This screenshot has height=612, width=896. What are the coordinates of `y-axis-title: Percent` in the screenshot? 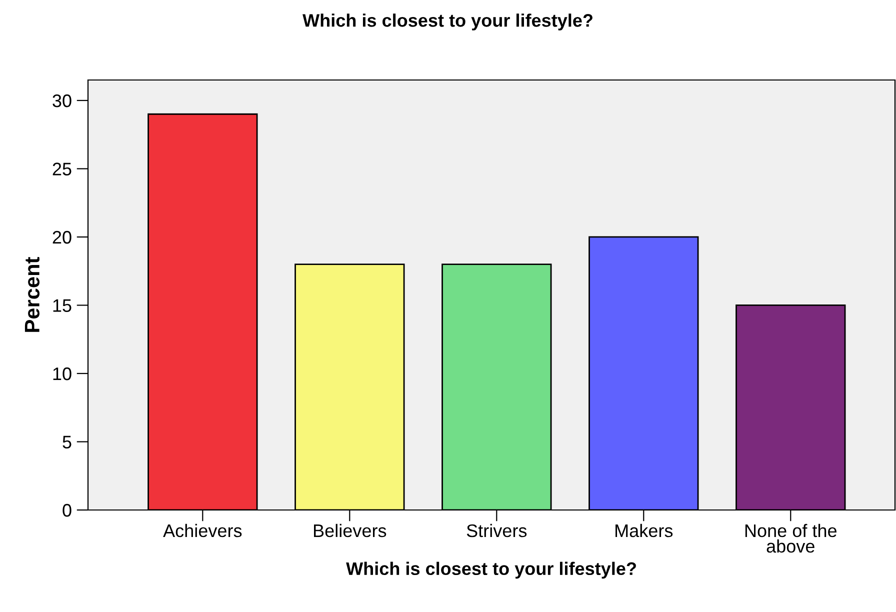 It's located at (32, 294).